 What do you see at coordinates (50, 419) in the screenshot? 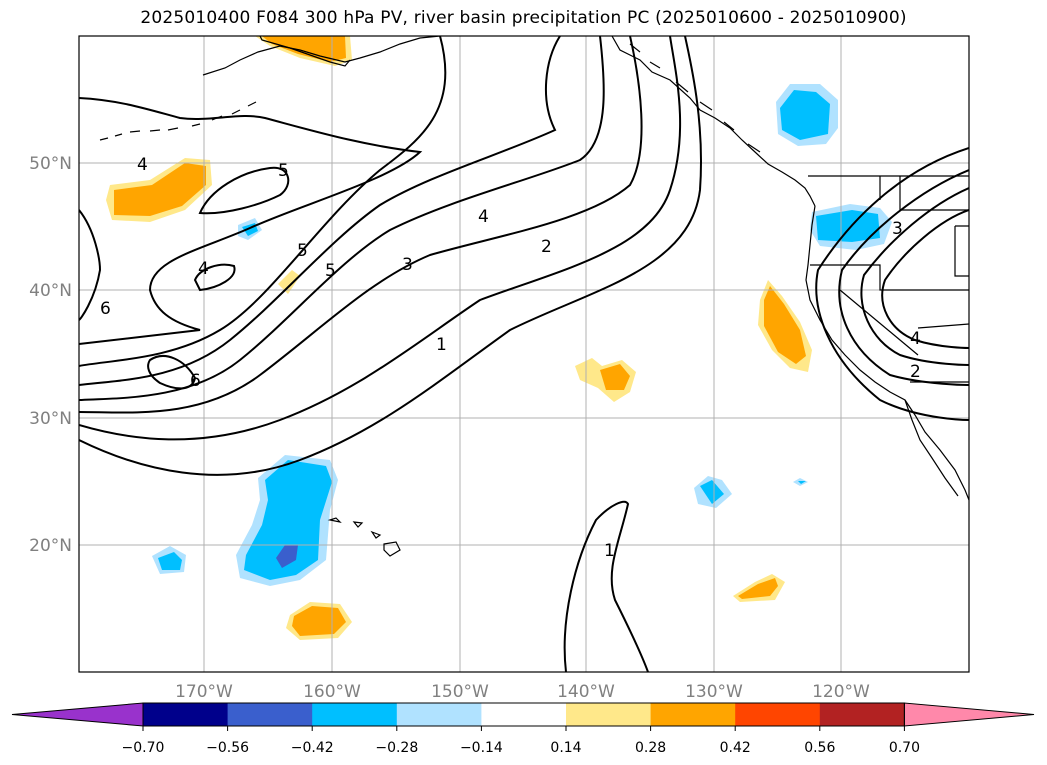
I see `lat-label-30n: 30°N` at bounding box center [50, 419].